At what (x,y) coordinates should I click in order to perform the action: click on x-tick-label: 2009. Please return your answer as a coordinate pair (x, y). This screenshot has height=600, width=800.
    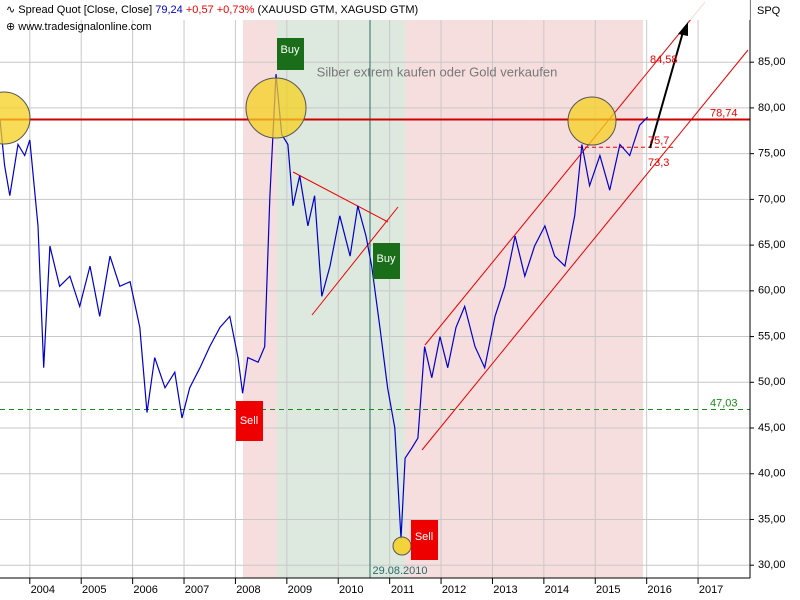
    Looking at the image, I should click on (300, 590).